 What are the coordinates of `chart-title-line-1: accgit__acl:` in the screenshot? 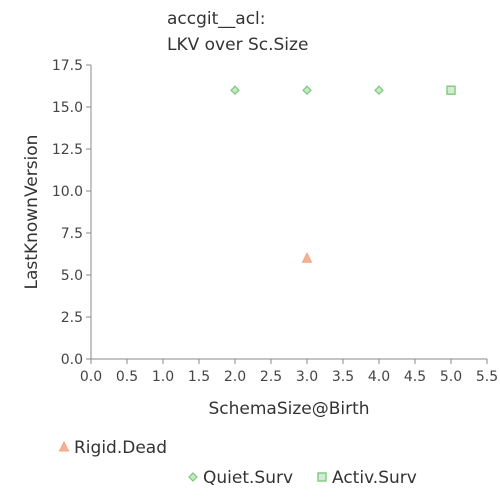 It's located at (216, 19).